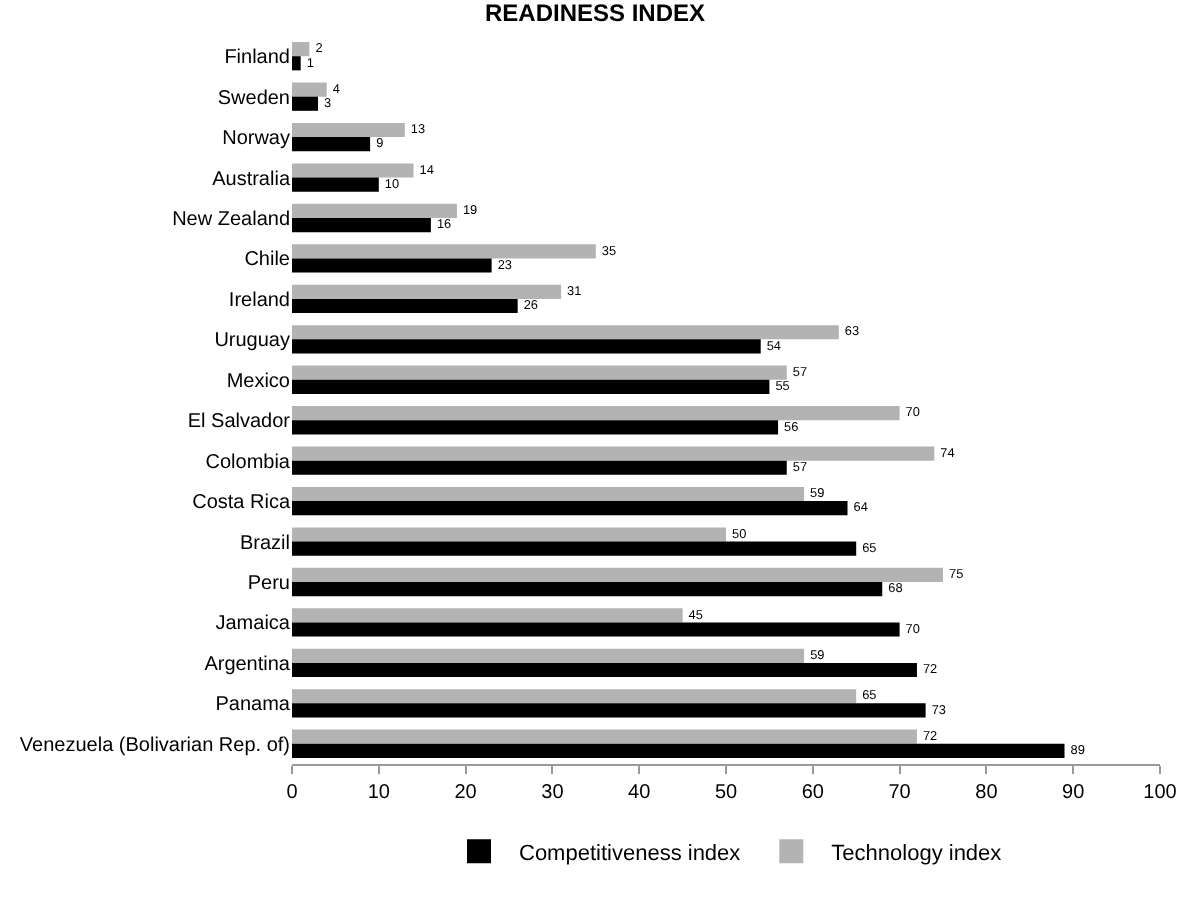 Image resolution: width=1190 pixels, height=900 pixels. What do you see at coordinates (268, 584) in the screenshot?
I see `y-tick-label: Peru` at bounding box center [268, 584].